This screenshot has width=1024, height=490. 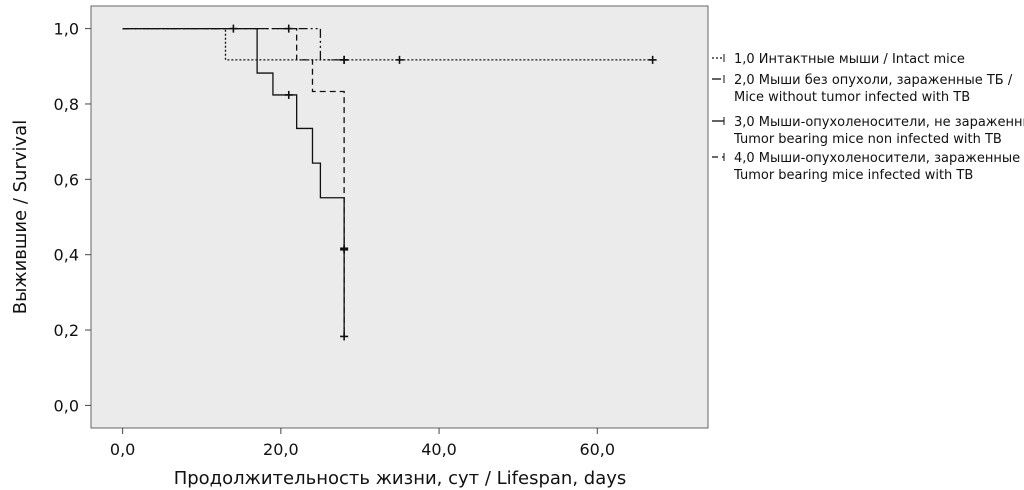 I want to click on legend-label: Mice without tumor infected with TB, so click(x=852, y=97).